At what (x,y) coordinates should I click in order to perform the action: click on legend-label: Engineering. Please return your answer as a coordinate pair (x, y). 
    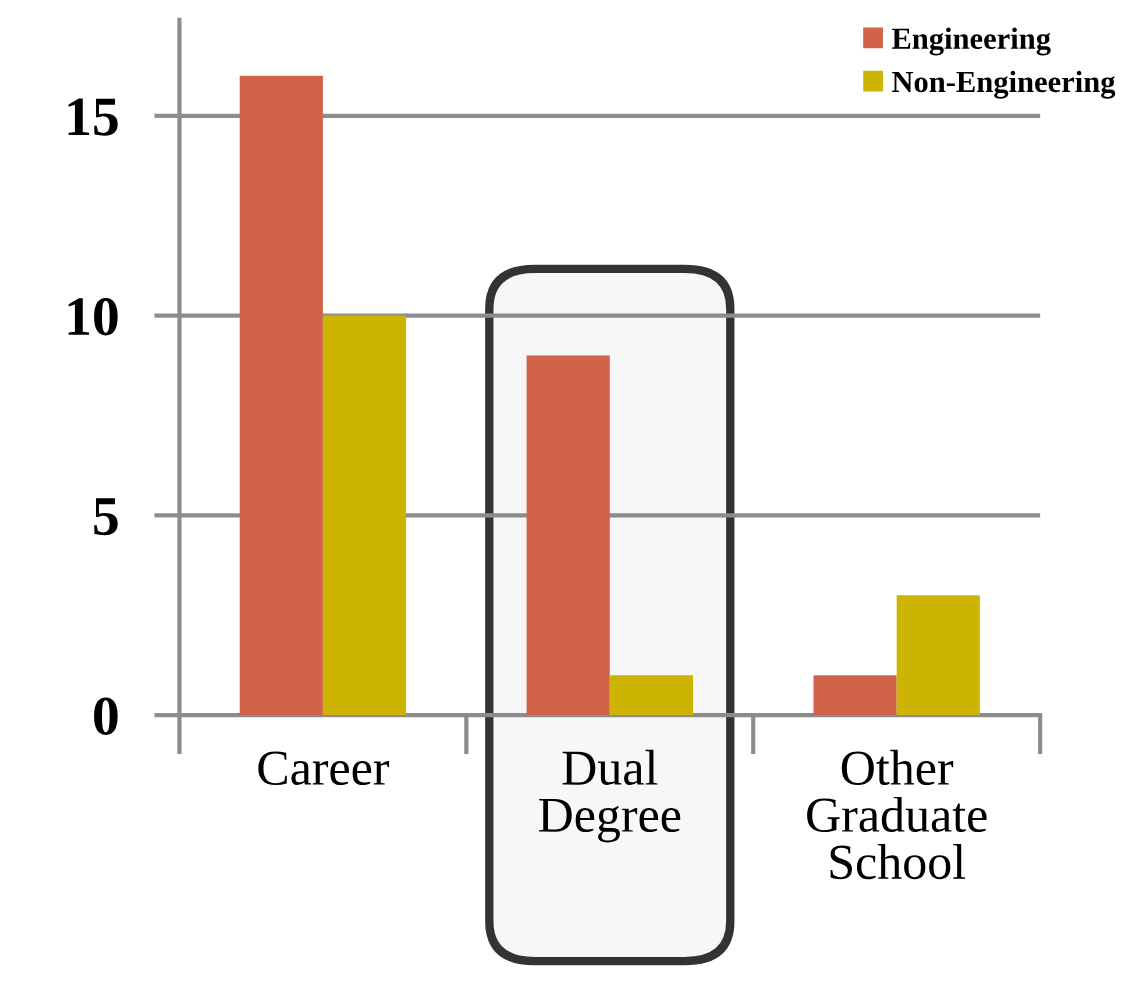
    Looking at the image, I should click on (971, 41).